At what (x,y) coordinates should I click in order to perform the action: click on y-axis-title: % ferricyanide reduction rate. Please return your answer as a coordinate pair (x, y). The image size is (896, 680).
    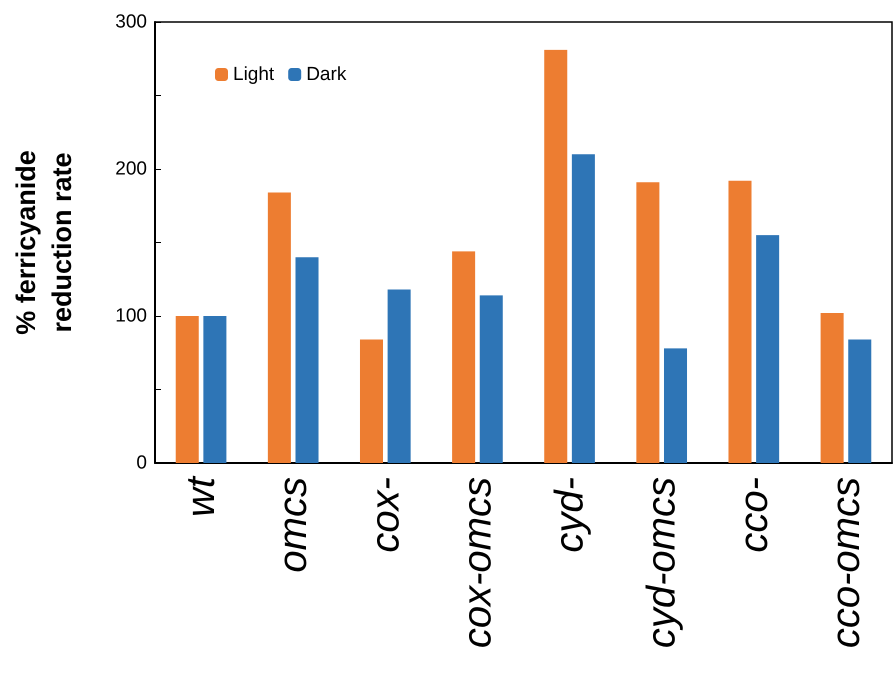
    Looking at the image, I should click on (44, 242).